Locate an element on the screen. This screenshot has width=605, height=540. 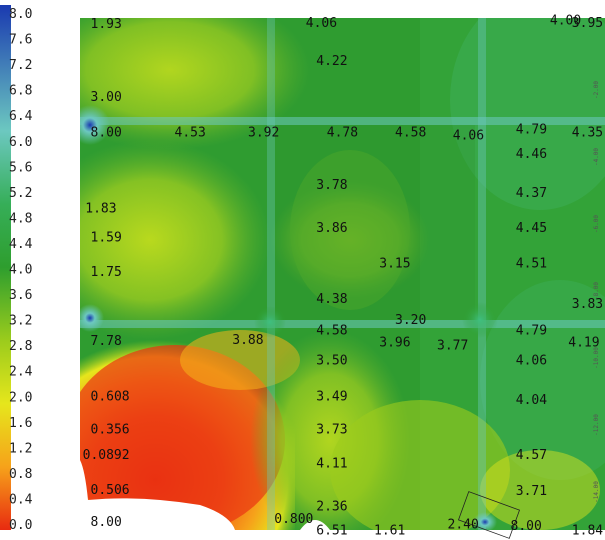
right-axis-ticks: -2.00 -4.00 -6.00 -8.00 -10.00 -12.00 -14.00 is located at coordinates (596, 292).